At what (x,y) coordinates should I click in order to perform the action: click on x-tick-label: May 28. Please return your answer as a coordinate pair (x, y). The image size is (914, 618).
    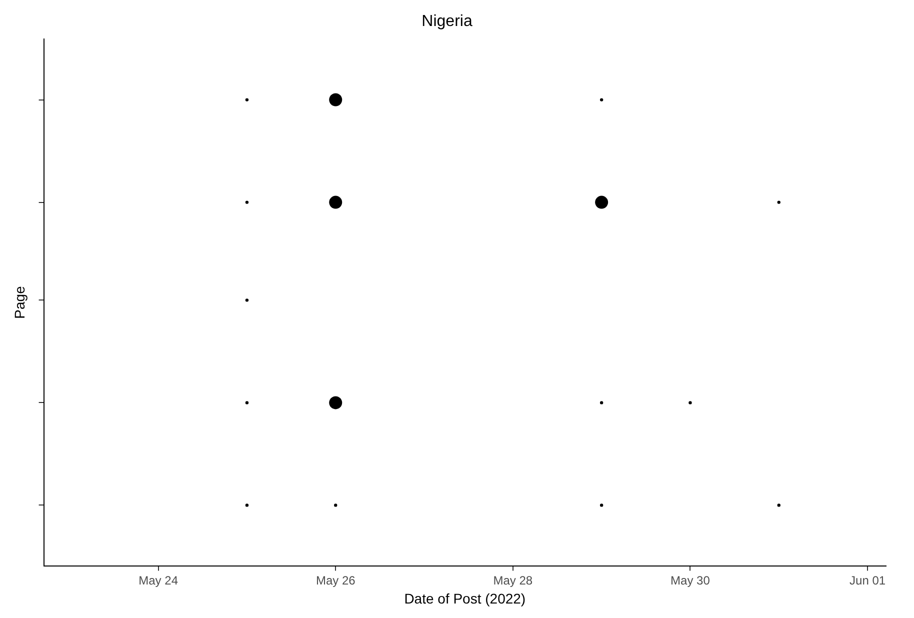
    Looking at the image, I should click on (513, 580).